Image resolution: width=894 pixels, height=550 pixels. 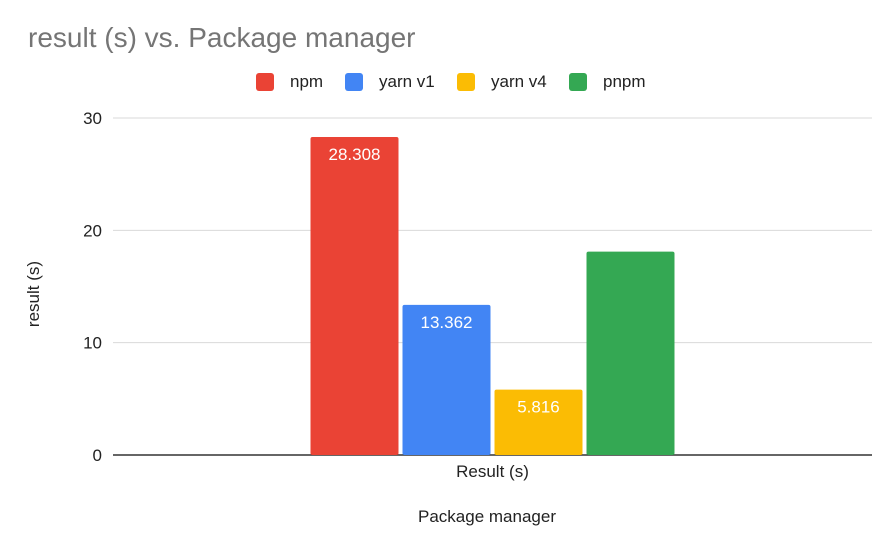 I want to click on data-label-npm: 28.308, so click(x=355, y=154).